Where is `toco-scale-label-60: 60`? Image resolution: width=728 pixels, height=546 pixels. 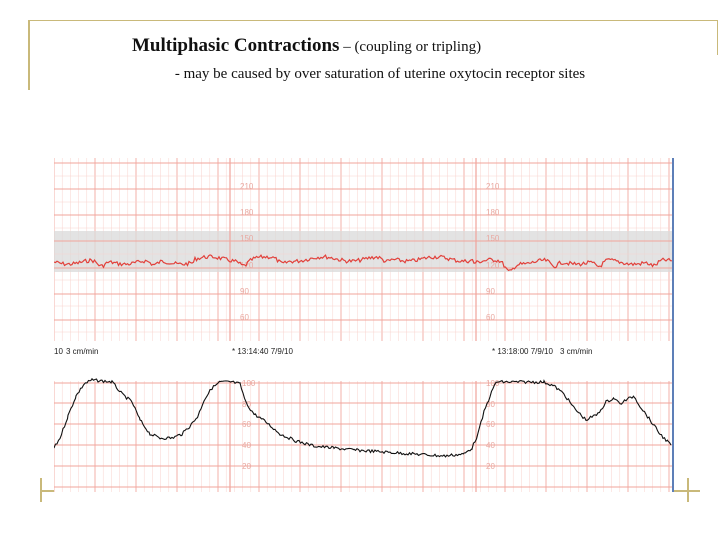 toco-scale-label-60: 60 is located at coordinates (246, 424).